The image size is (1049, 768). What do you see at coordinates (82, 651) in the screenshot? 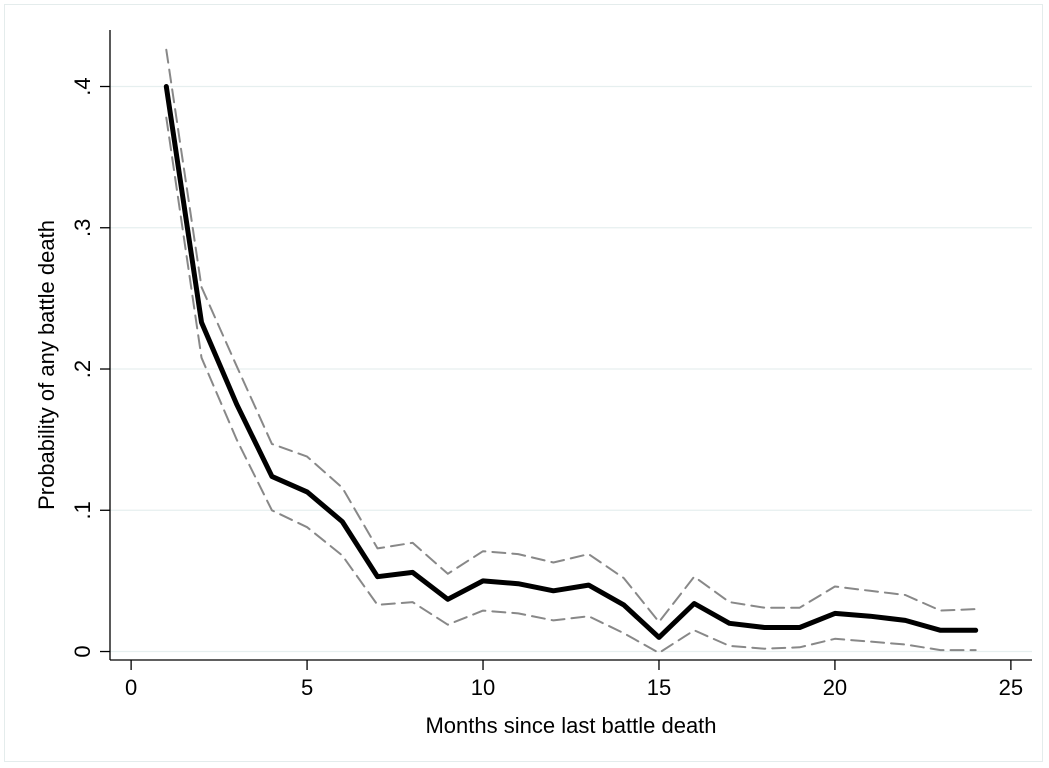
I see `y-tick-label: 0` at bounding box center [82, 651].